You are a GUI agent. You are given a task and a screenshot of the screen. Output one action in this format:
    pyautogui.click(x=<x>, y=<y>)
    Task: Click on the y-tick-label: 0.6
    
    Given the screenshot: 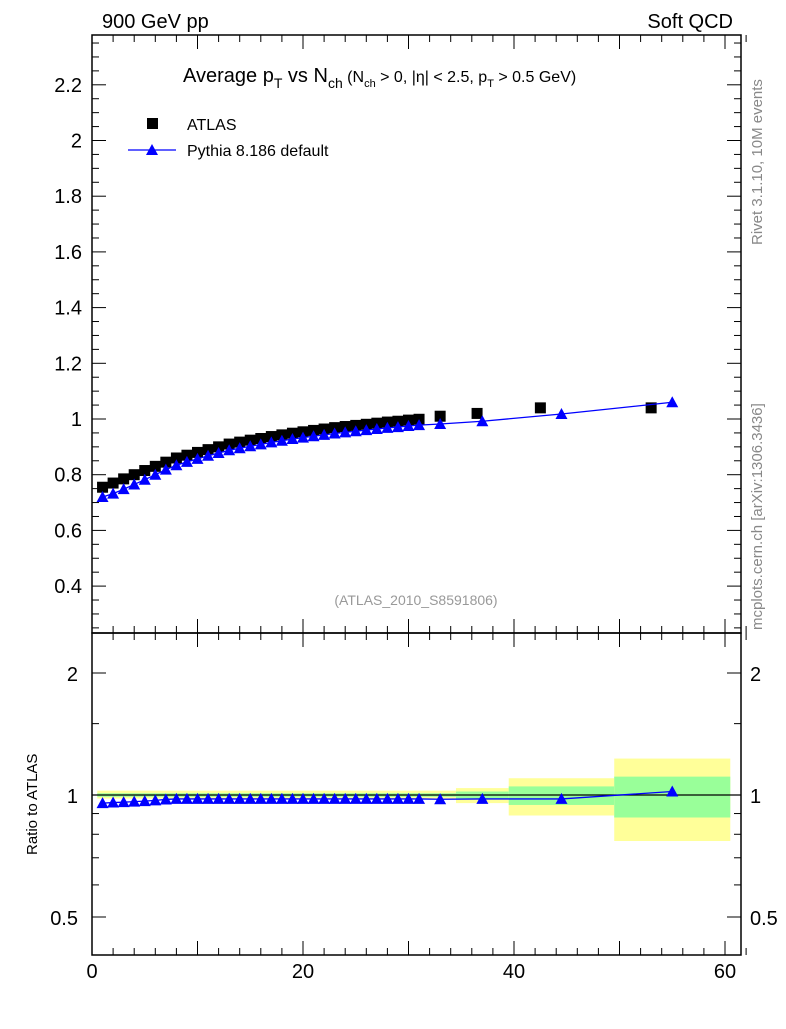 What is the action you would take?
    pyautogui.click(x=68, y=531)
    